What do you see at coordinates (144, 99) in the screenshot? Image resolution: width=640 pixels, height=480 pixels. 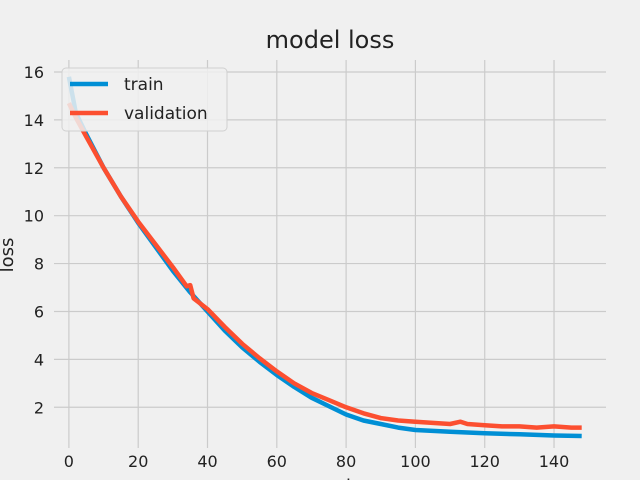 I see `legend: train validation` at bounding box center [144, 99].